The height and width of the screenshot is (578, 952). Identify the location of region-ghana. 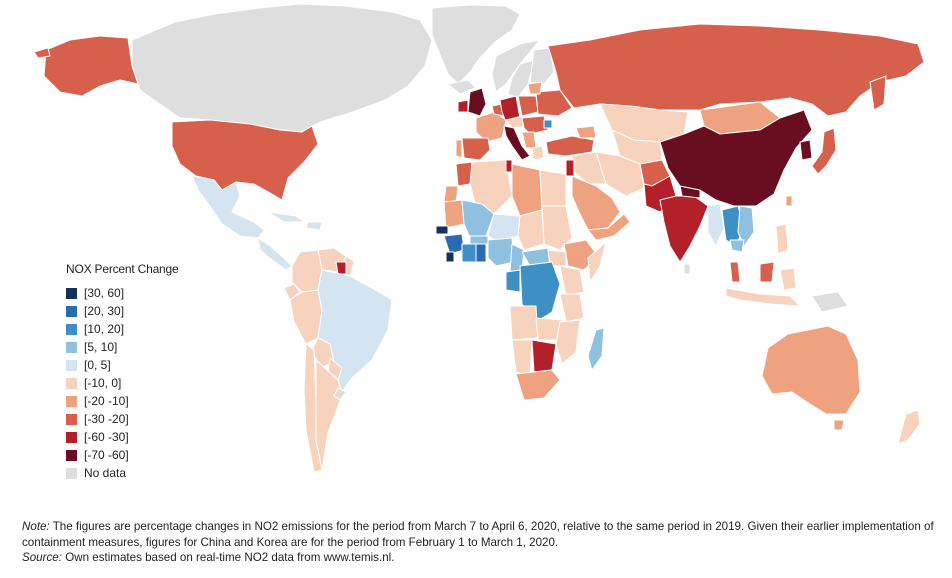
(481, 252).